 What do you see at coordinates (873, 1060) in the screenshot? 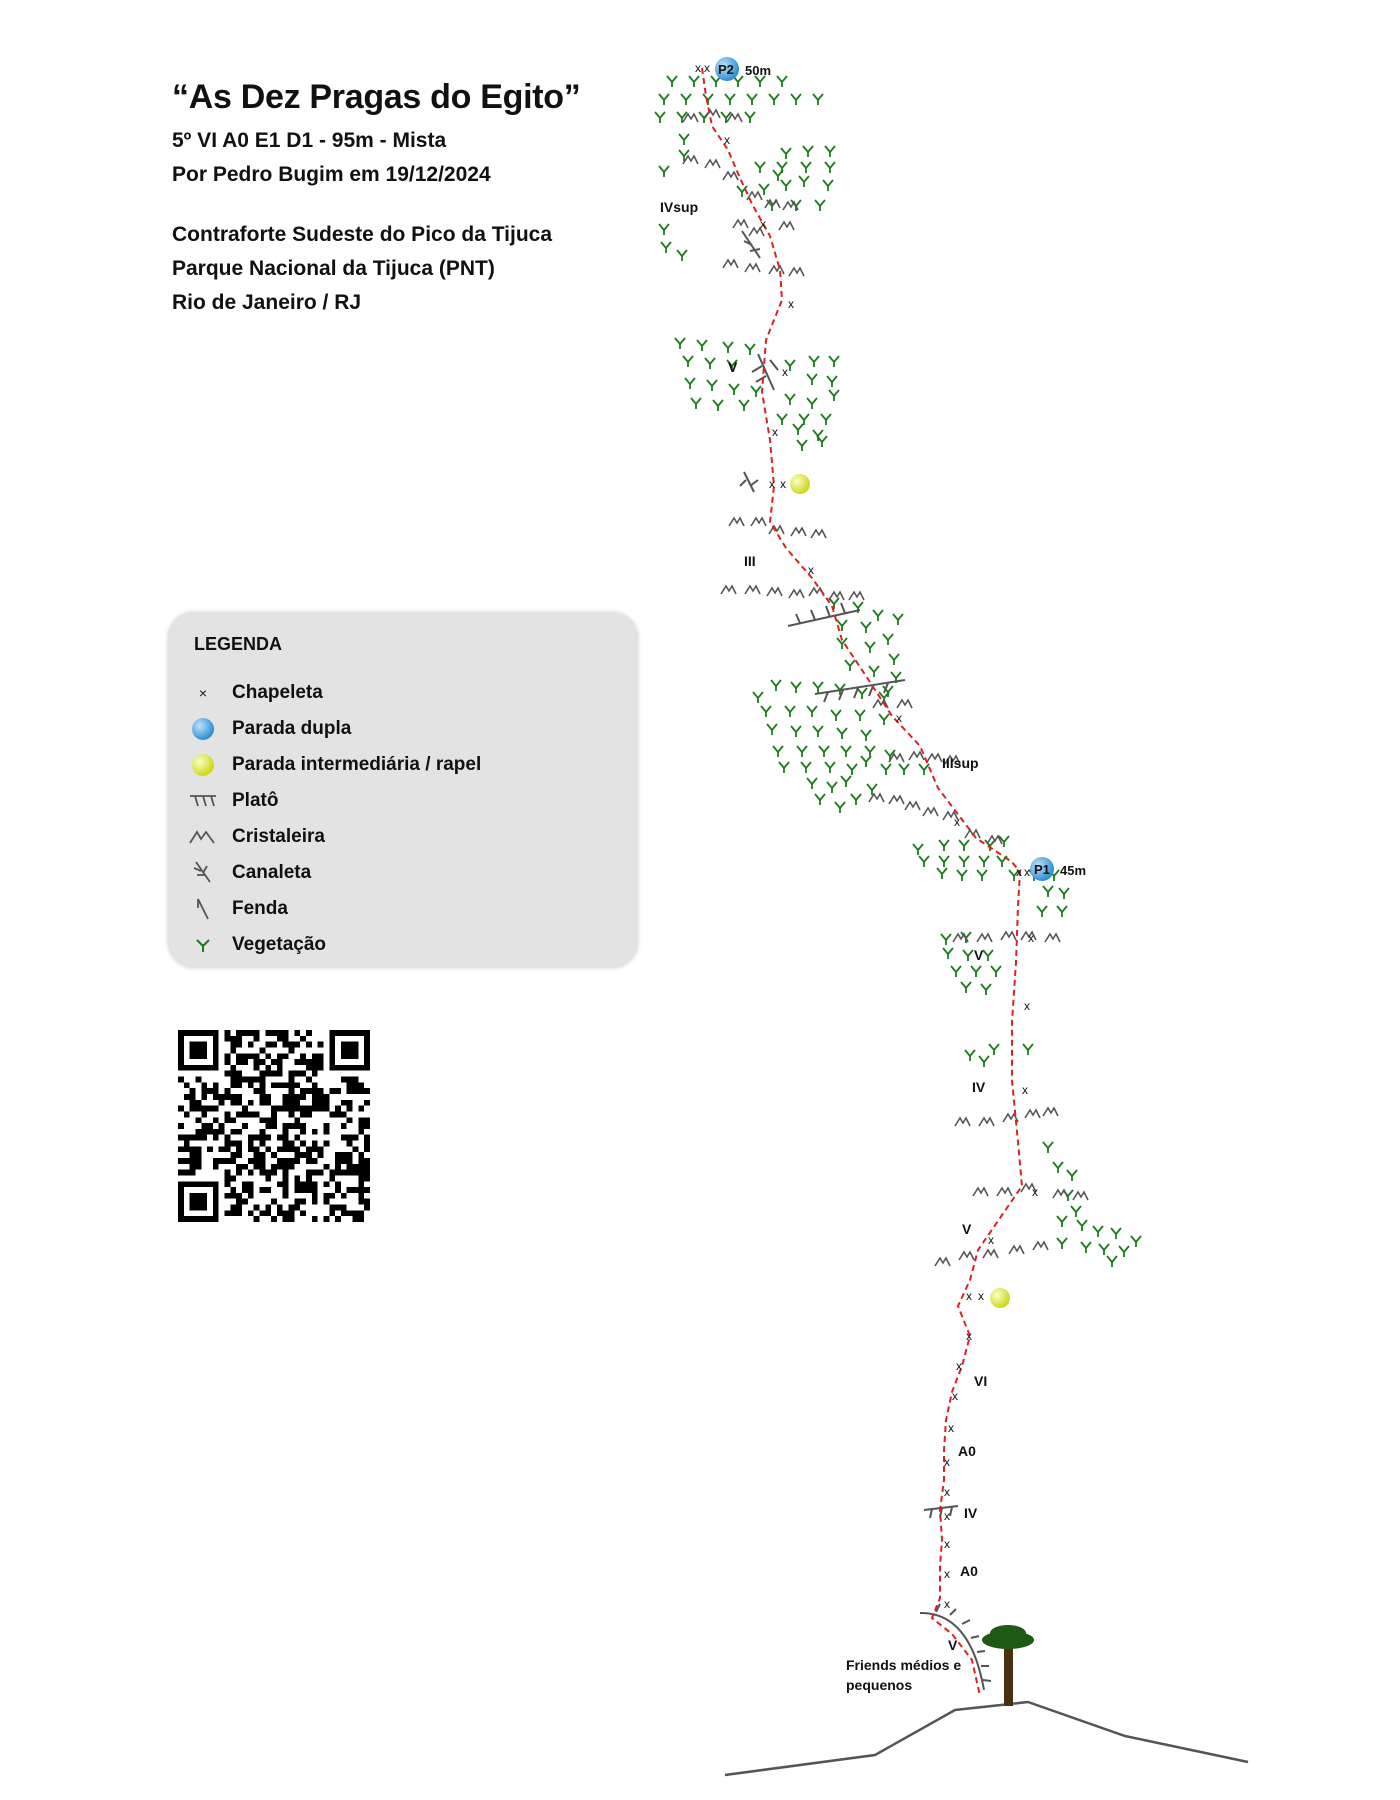
I see `plato-features` at bounding box center [873, 1060].